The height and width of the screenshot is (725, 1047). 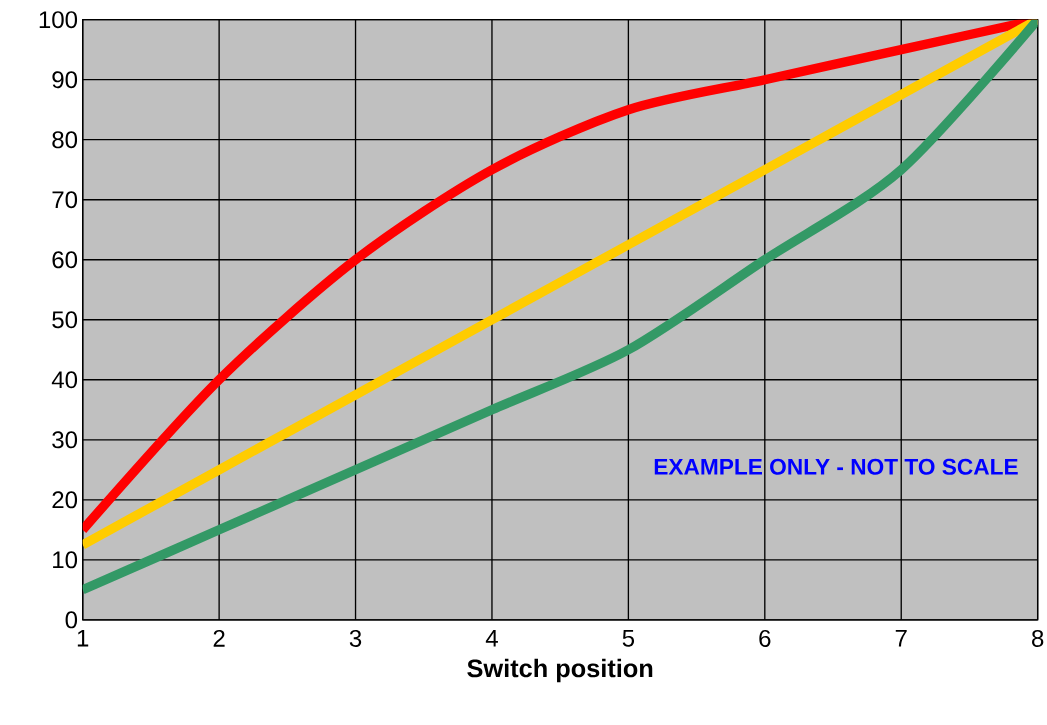 I want to click on y-tick-label: 10, so click(x=65, y=560).